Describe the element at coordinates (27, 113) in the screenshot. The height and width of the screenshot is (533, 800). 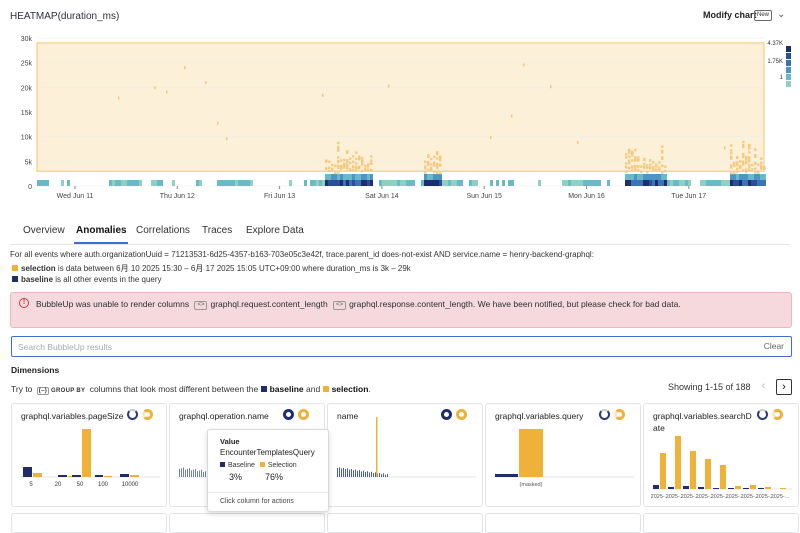
I see `y-tick-label: 15k` at that location.